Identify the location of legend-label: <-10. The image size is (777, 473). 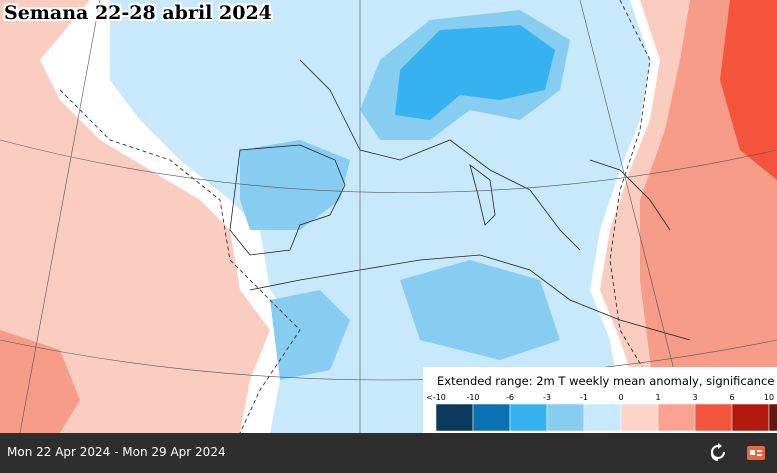
(436, 397).